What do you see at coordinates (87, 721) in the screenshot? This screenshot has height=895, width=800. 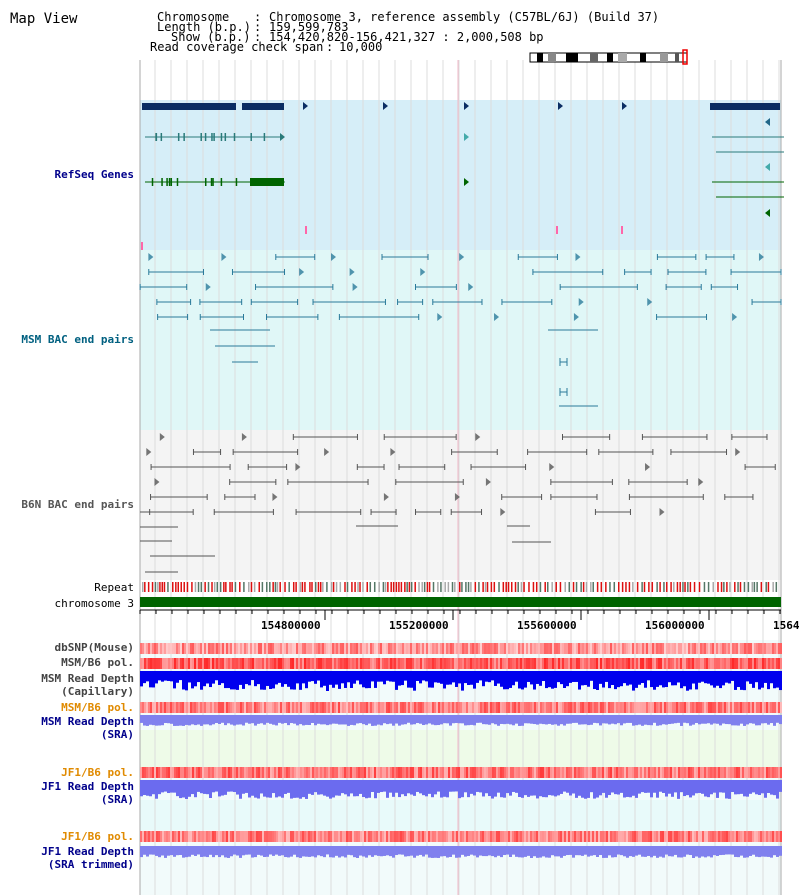 I see `track-label-msm-depth-sra: MSM Read Depth` at bounding box center [87, 721].